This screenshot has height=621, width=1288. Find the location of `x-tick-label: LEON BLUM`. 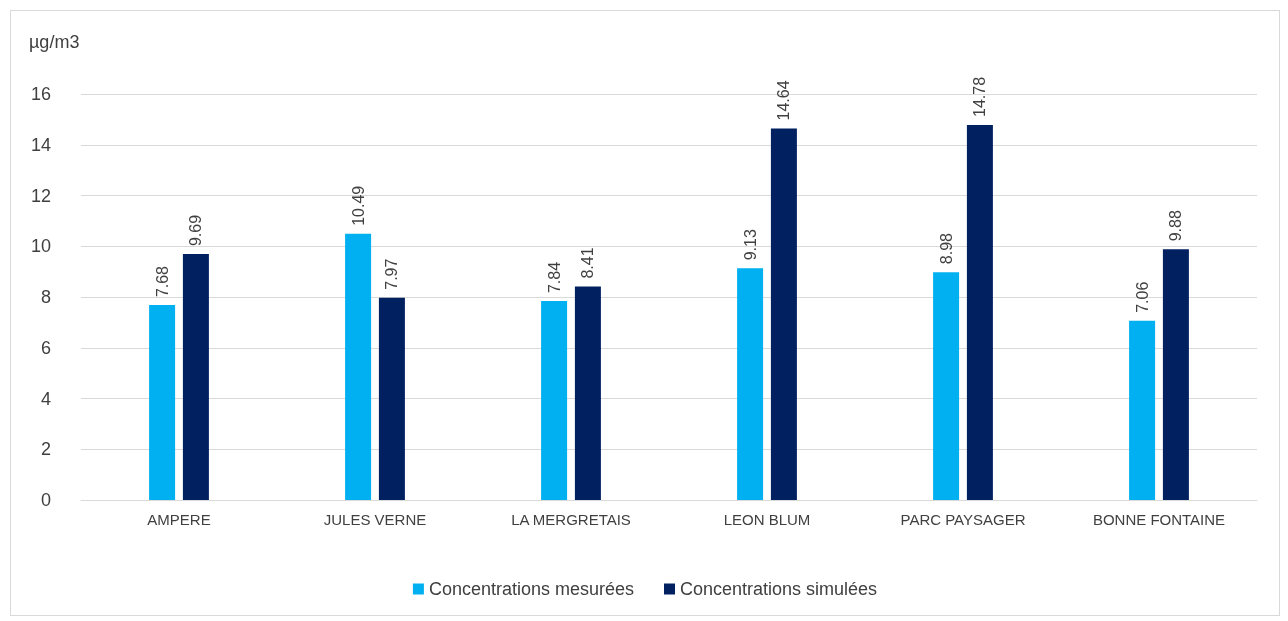

x-tick-label: LEON BLUM is located at coordinates (767, 519).